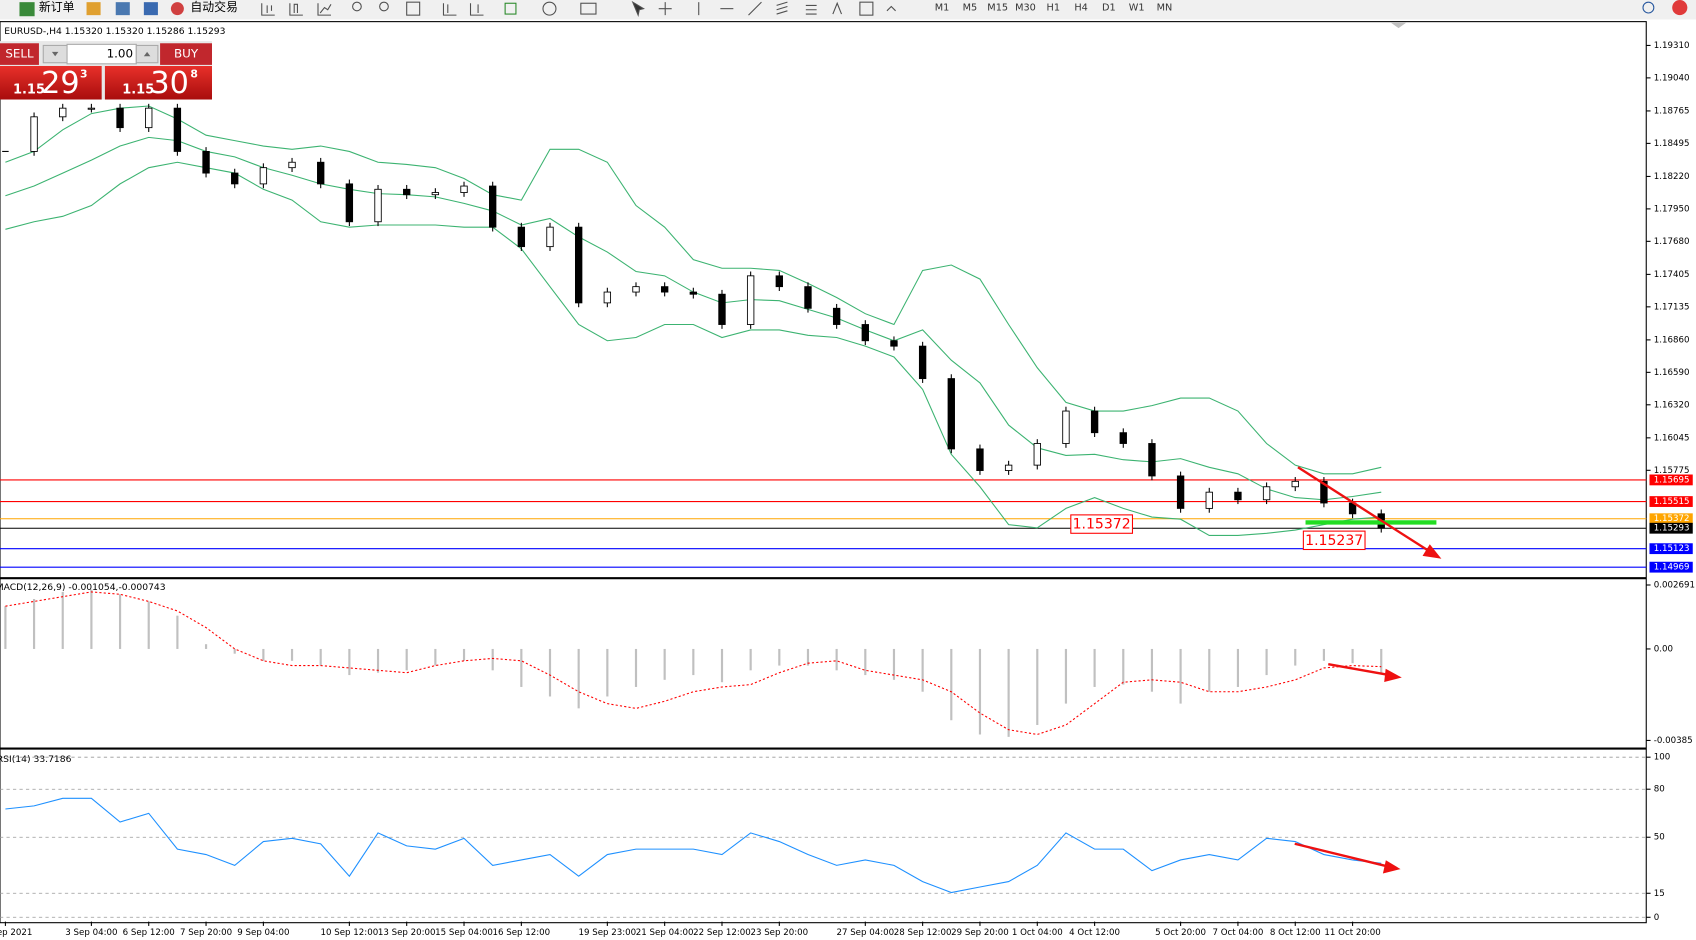 The image size is (1696, 940). Describe the element at coordinates (1672, 144) in the screenshot. I see `y-tick-label: 1.18495` at that location.